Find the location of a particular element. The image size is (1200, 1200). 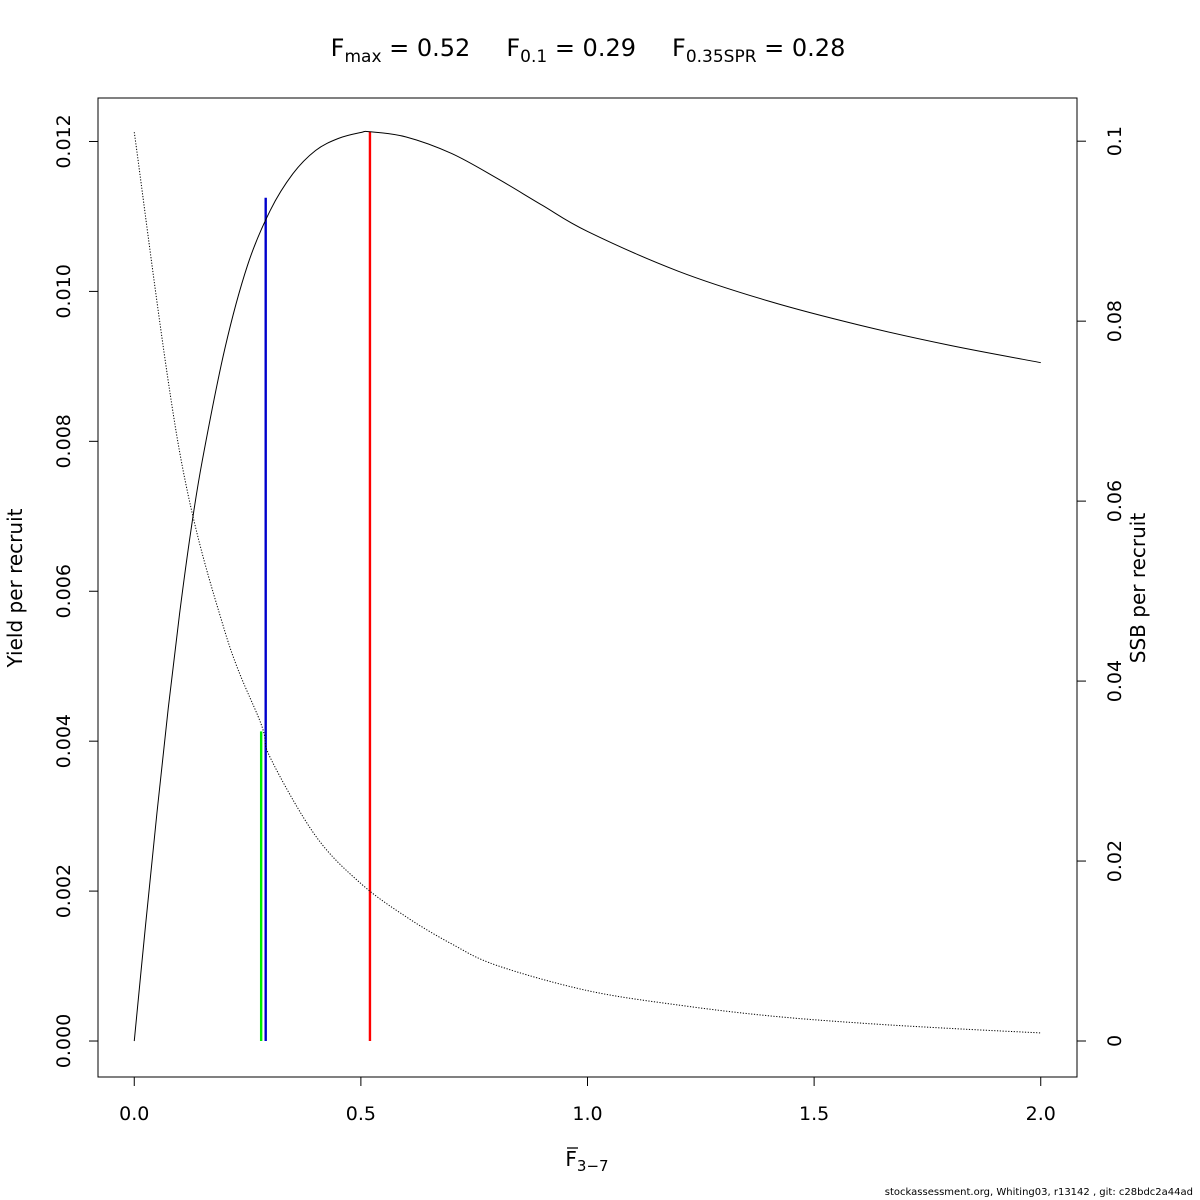

x-axis-label-sub: 3−7 is located at coordinates (593, 1166).